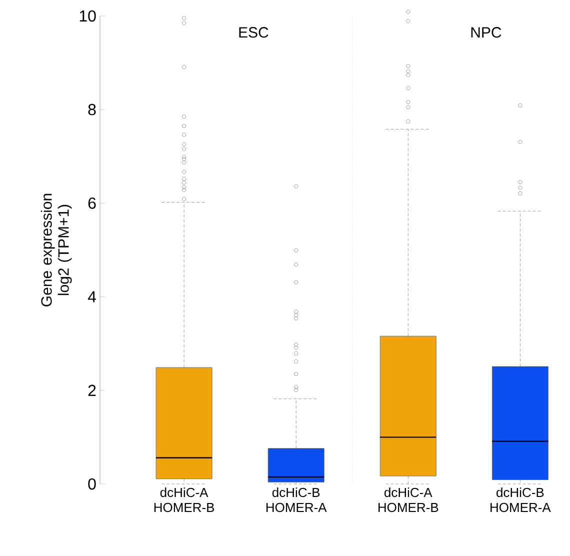  What do you see at coordinates (253, 32) in the screenshot?
I see `annotation: ESC` at bounding box center [253, 32].